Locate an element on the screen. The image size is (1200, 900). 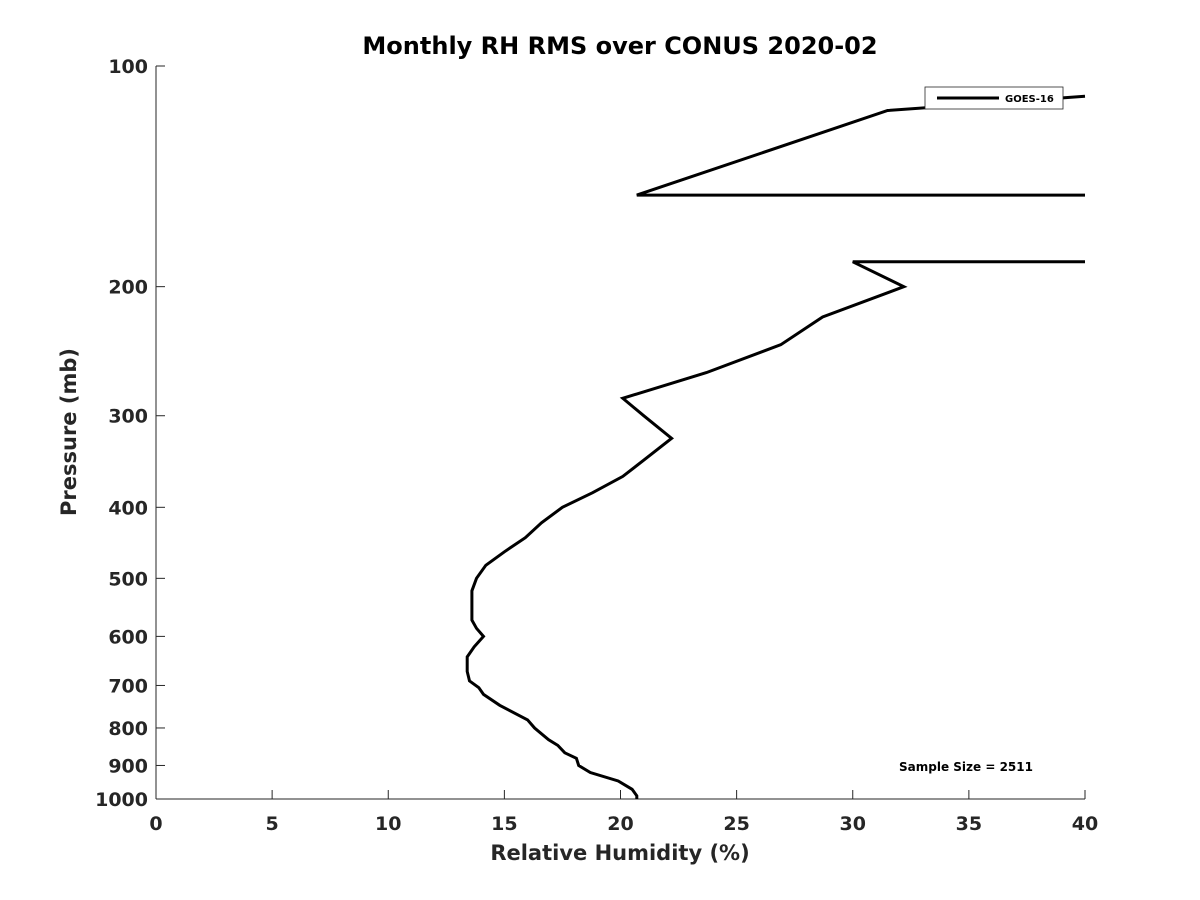
y-tick-label: 300 is located at coordinates (128, 417).